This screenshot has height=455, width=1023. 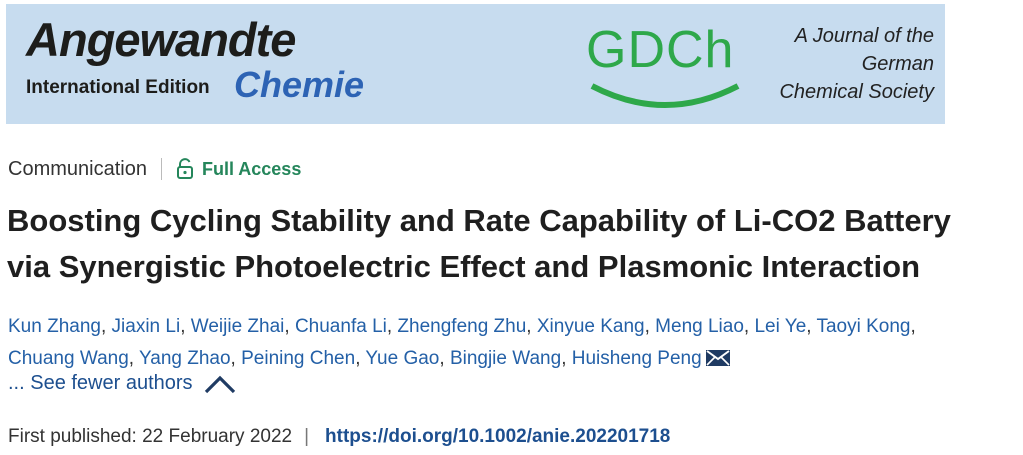 What do you see at coordinates (118, 87) in the screenshot?
I see `edition-label: International Edition` at bounding box center [118, 87].